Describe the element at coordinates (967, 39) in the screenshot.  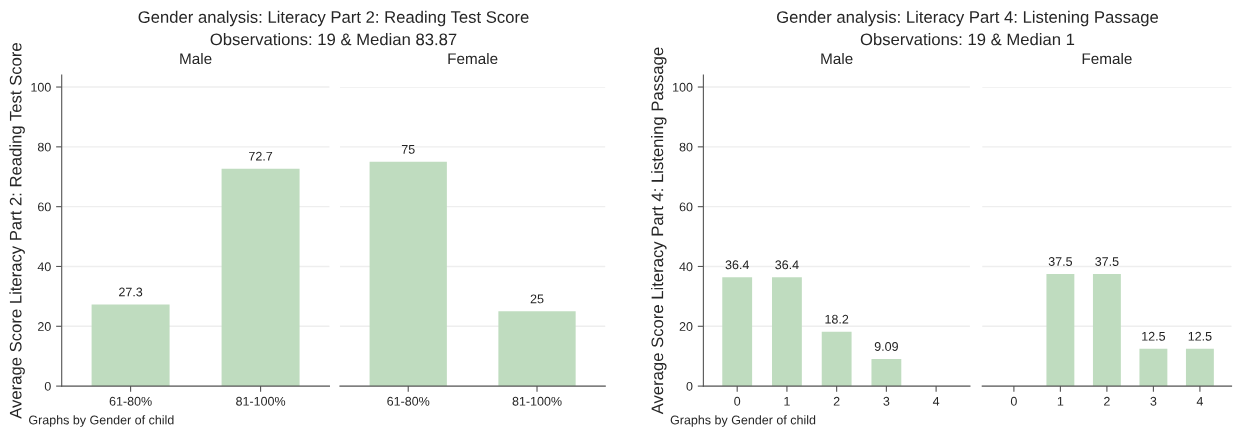
I see `text: Observations: 19 & Median 1` at that location.